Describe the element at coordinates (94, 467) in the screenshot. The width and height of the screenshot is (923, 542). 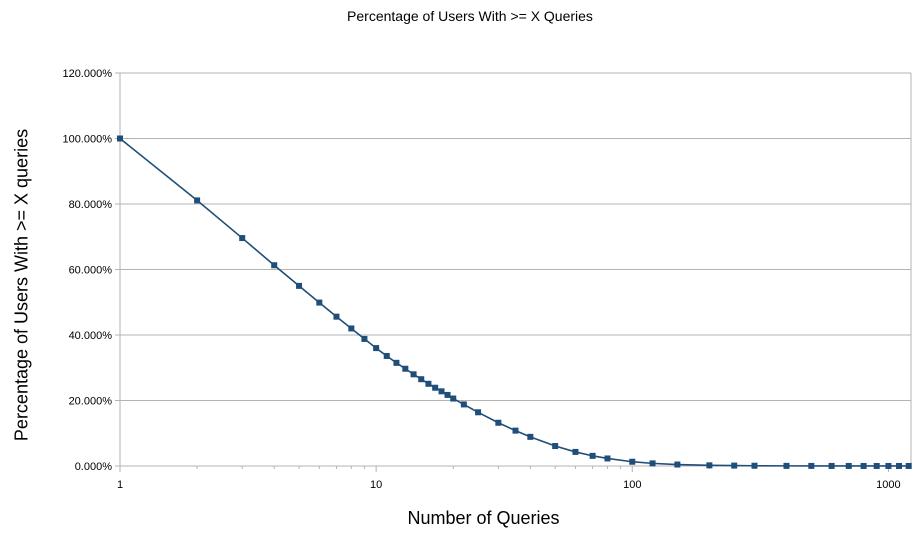
I see `y-tick-label: 0.000%` at that location.